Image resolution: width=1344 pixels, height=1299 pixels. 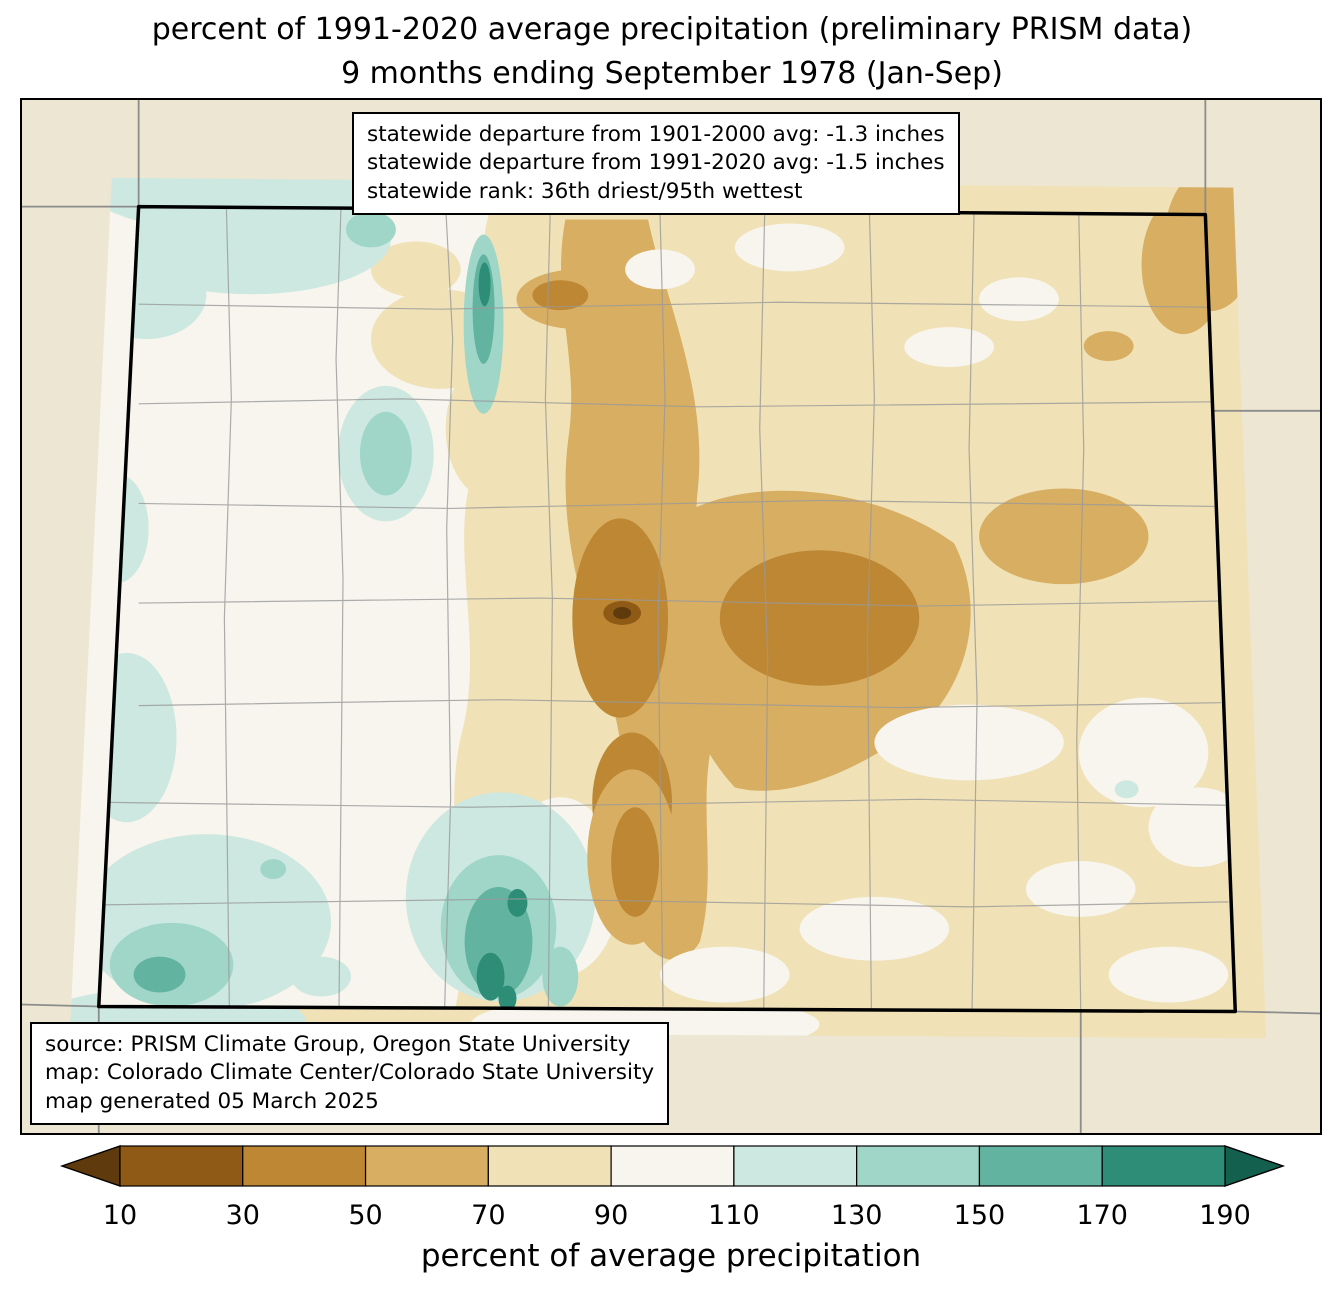 I want to click on colorbar-scale: 10 30 50 70 90 110 130 150 170 190, so click(x=672, y=1188).